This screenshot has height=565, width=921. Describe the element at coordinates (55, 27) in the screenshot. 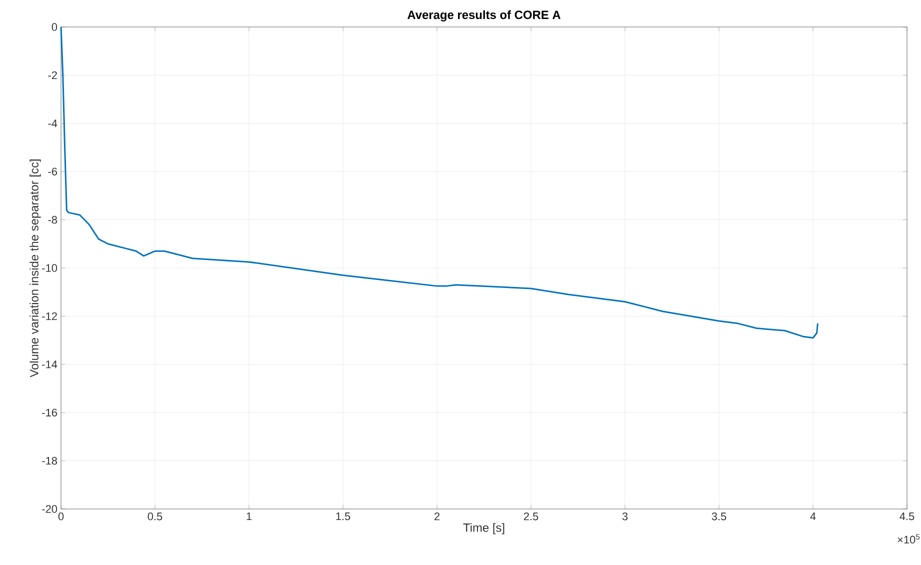

I see `y-tick-label: 0` at that location.